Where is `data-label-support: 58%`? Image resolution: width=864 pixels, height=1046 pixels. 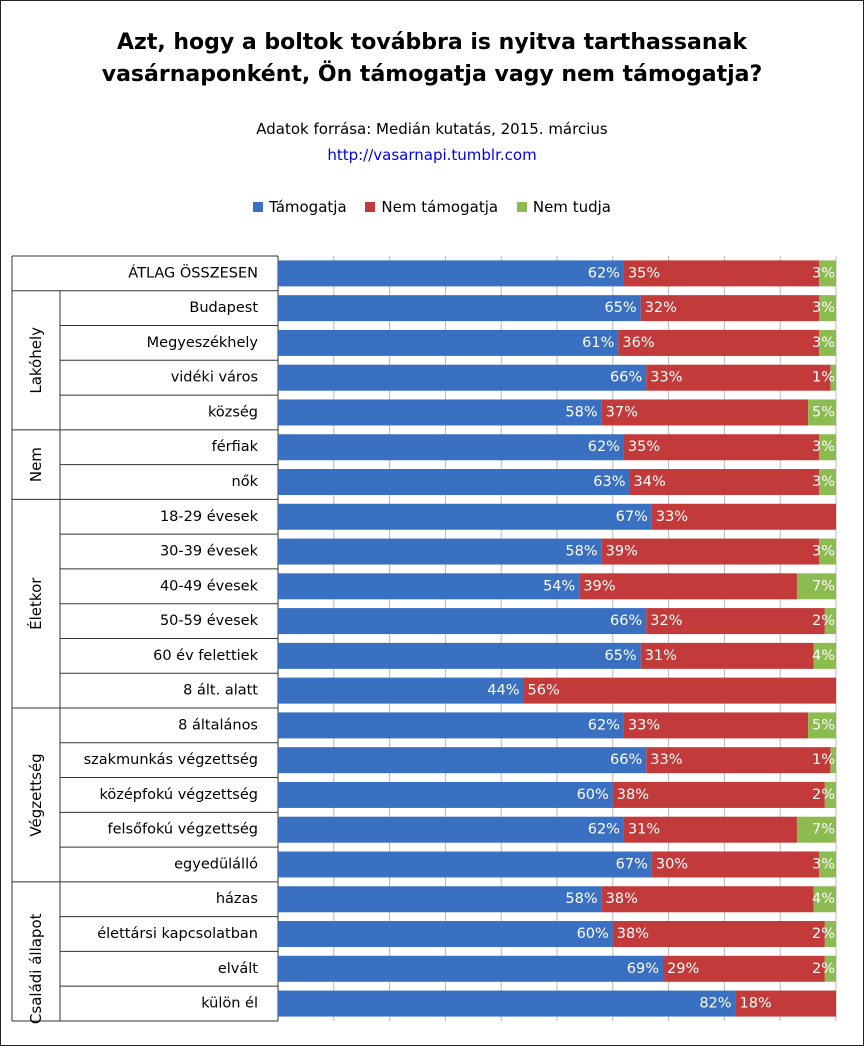
data-label-support: 58% is located at coordinates (581, 552).